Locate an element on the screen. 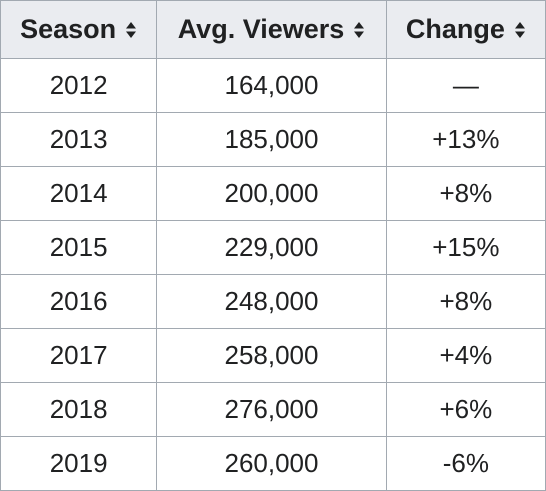 The width and height of the screenshot is (546, 491). column-header-label: Season is located at coordinates (68, 29).